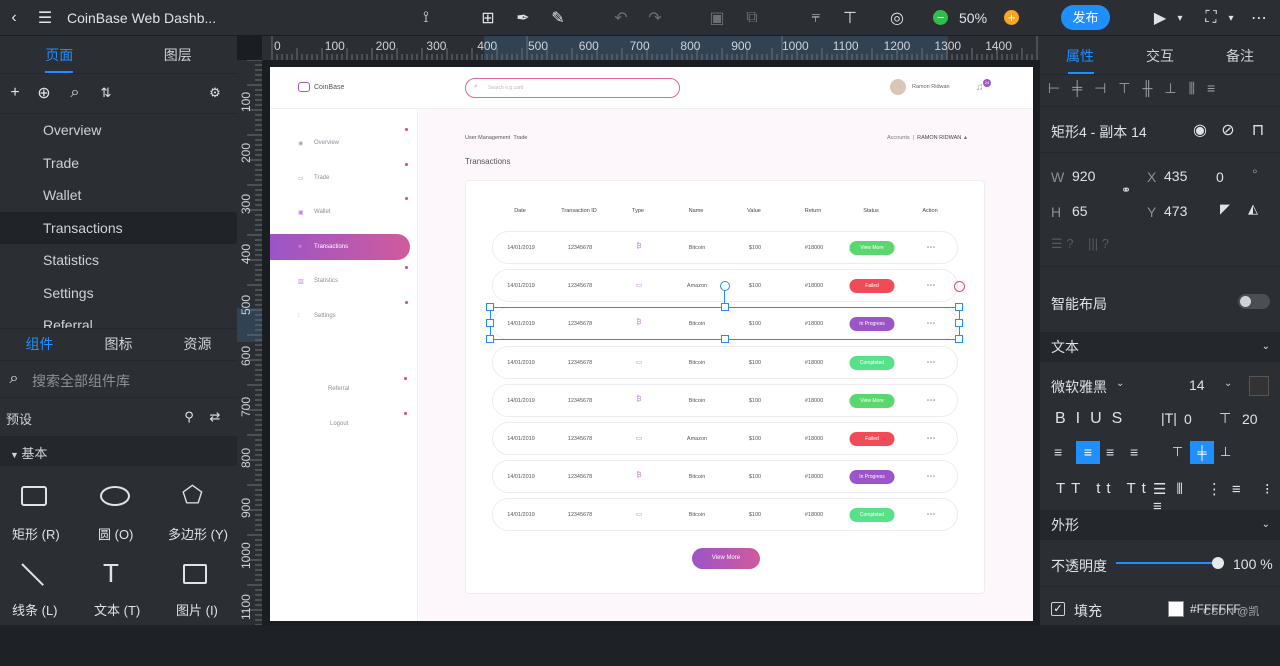 The image size is (1280, 666). I want to click on fullscreen-icon: ⛶, so click(1211, 17).